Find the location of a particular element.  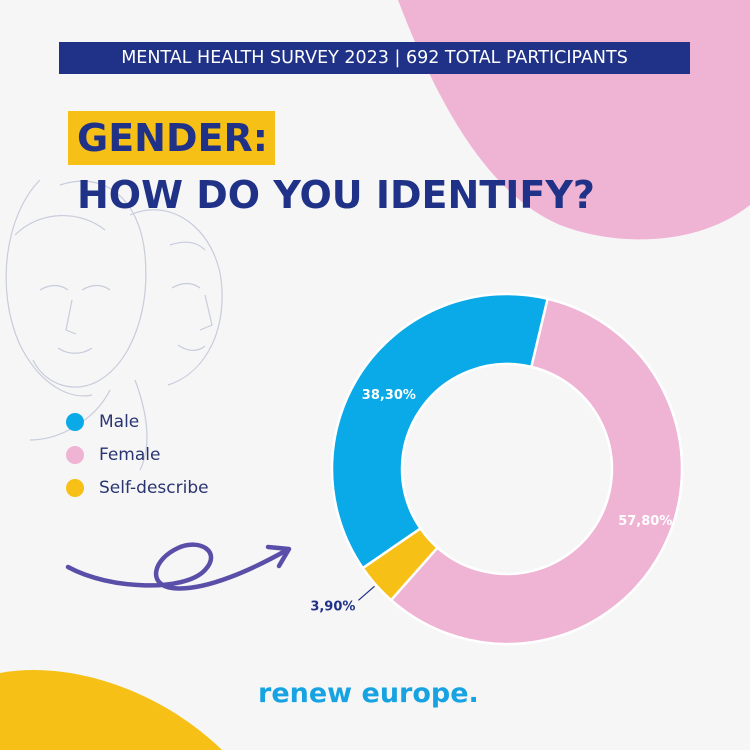

legend-item-male: Male is located at coordinates (137, 421).